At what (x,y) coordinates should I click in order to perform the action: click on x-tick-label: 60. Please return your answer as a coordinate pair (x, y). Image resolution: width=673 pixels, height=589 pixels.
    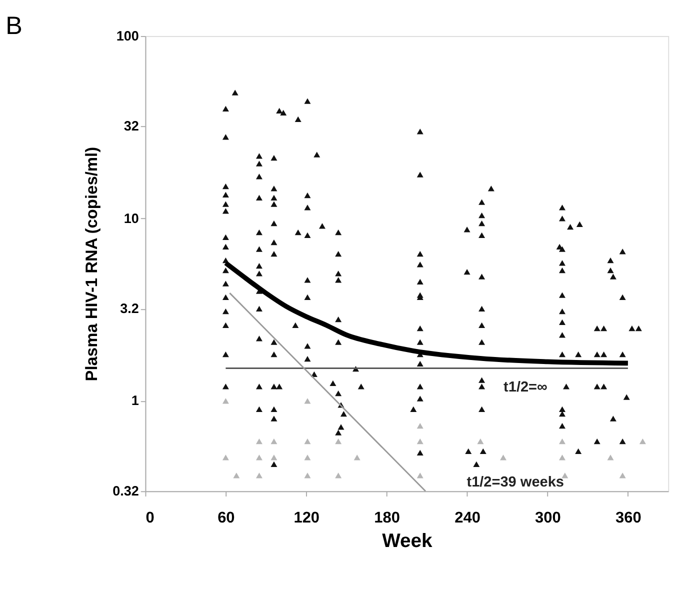
    Looking at the image, I should click on (226, 518).